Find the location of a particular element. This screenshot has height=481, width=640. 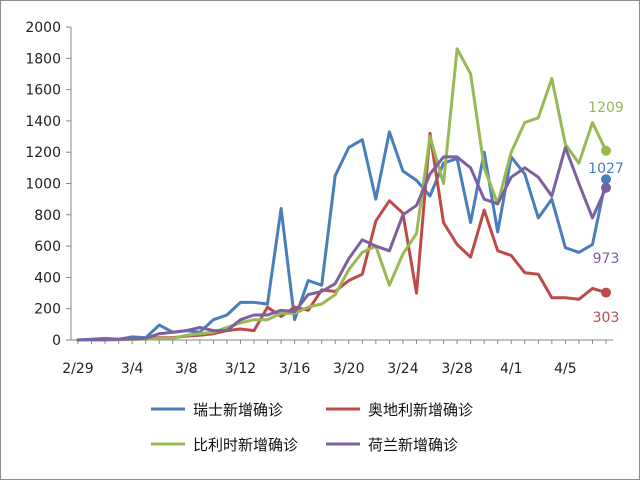

x-tick-label: 3/28 is located at coordinates (456, 369).